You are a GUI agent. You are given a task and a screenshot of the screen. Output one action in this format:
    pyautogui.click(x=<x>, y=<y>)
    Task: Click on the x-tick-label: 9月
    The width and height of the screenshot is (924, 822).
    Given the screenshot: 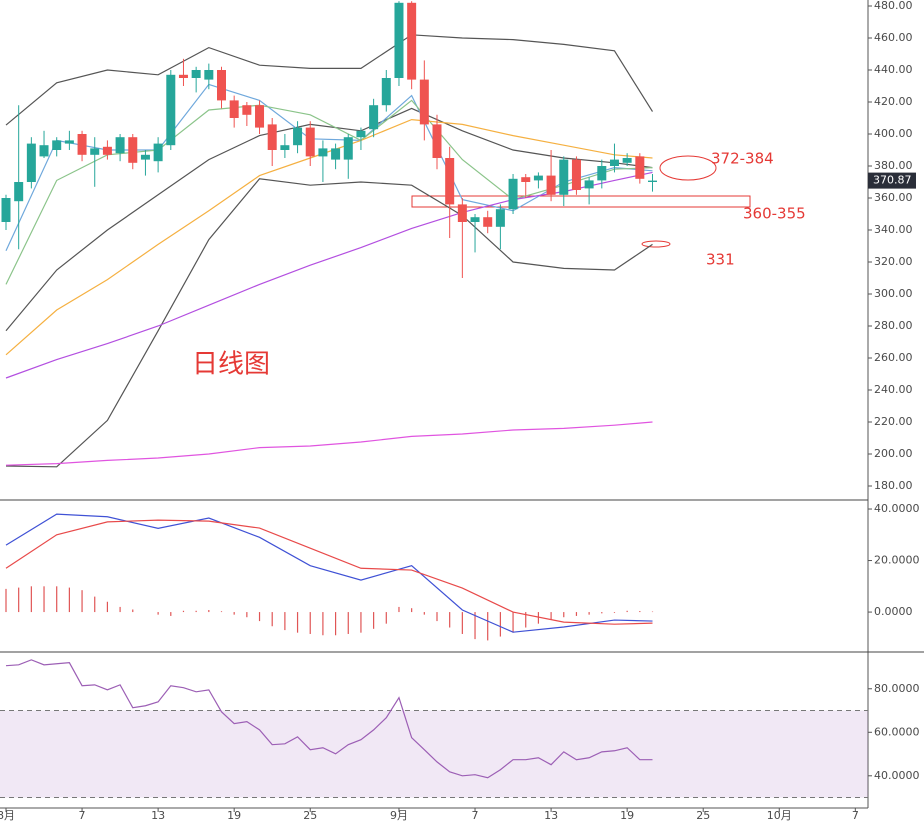 What is the action you would take?
    pyautogui.click(x=399, y=815)
    